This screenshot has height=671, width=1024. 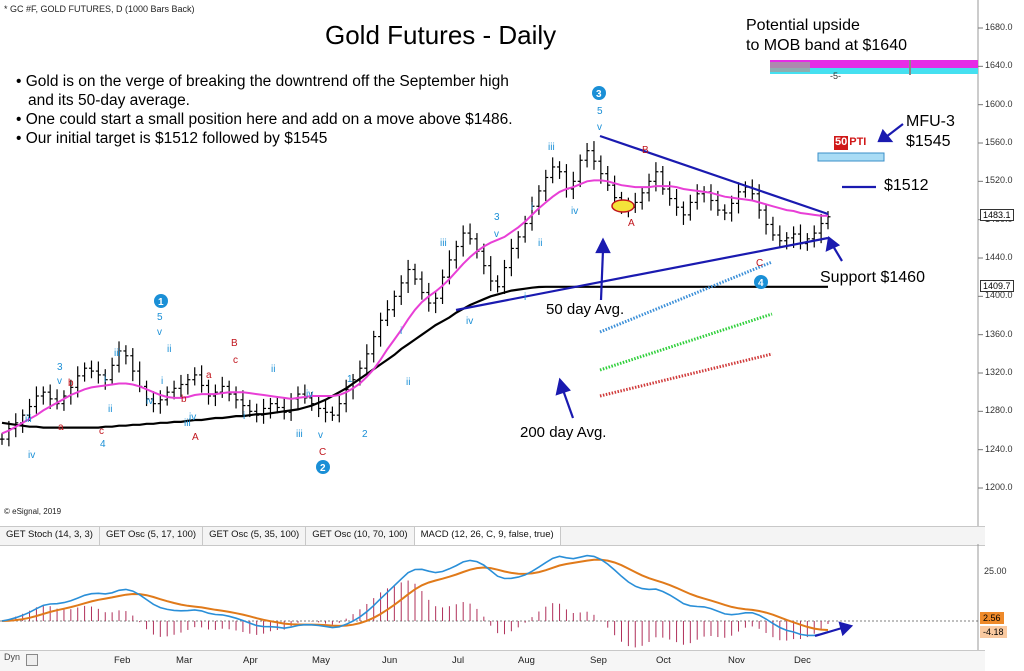 I want to click on pti-text: PTI, so click(x=858, y=143).